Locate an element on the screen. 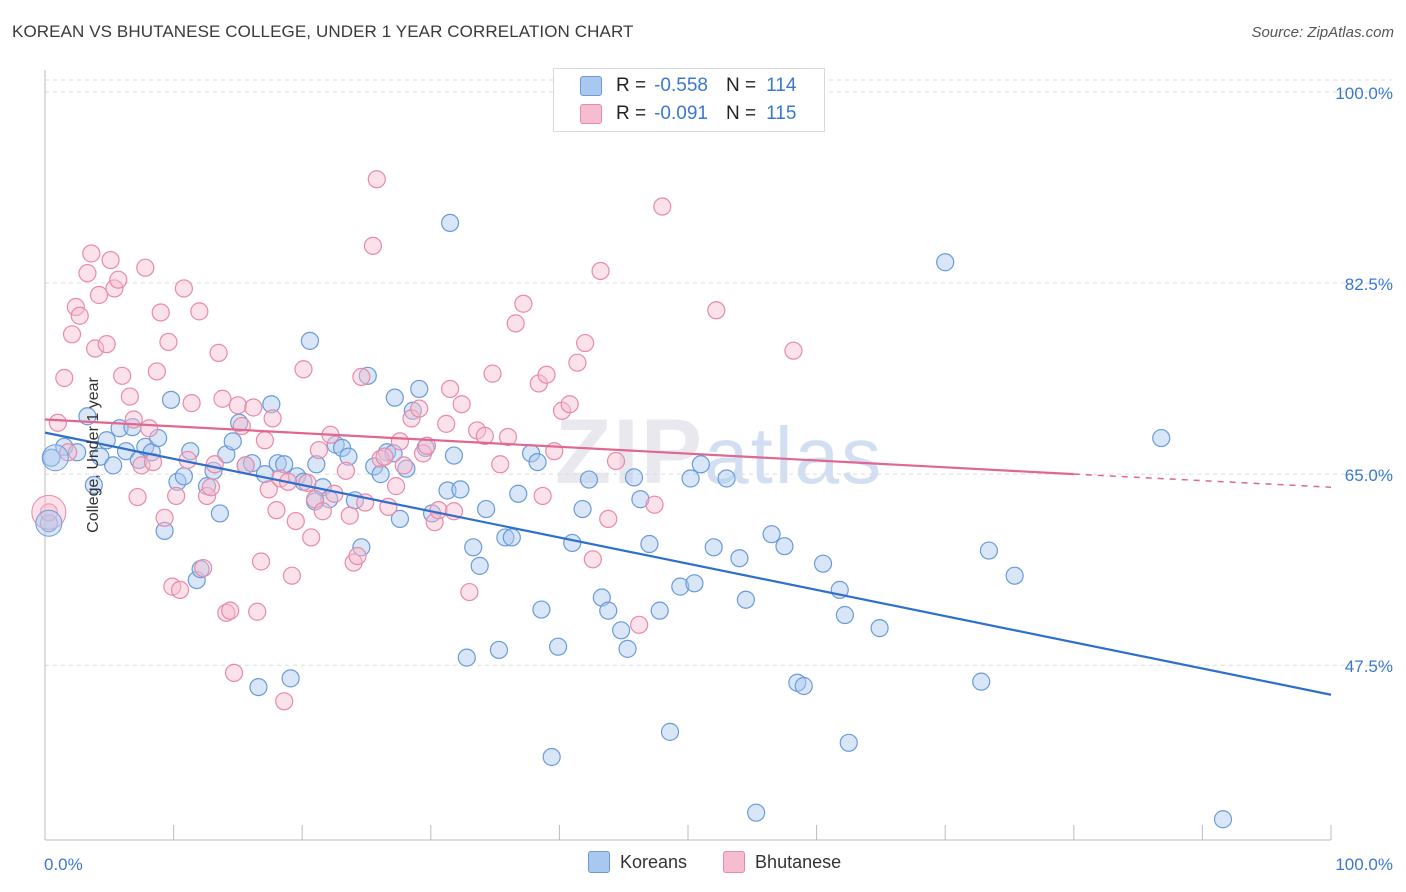  series-legend: Koreans Bhutanese is located at coordinates (732, 862).